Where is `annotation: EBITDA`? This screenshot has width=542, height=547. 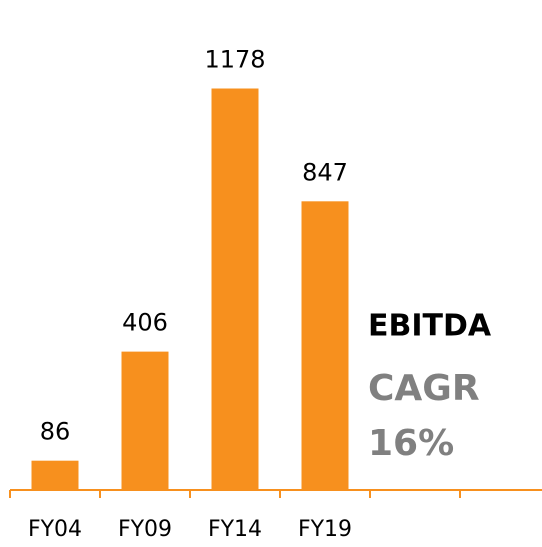 annotation: EBITDA is located at coordinates (430, 326).